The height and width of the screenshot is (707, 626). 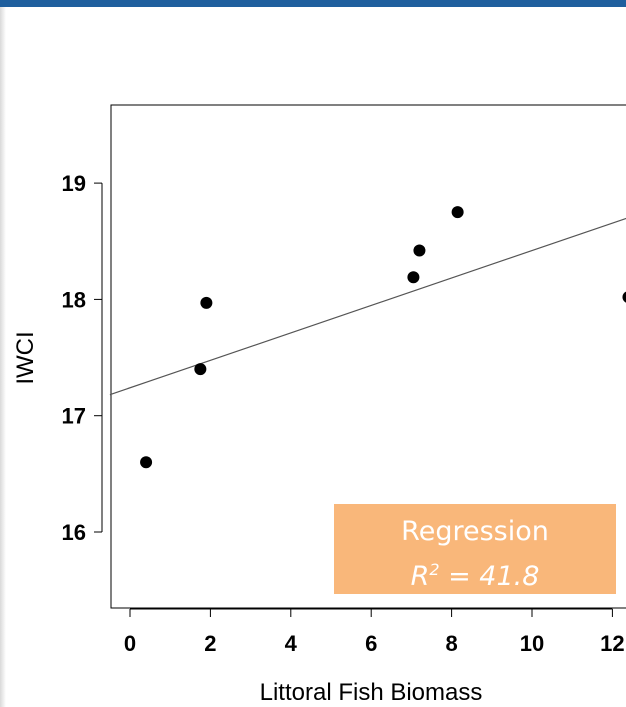 What do you see at coordinates (475, 549) in the screenshot?
I see `regression-annotation: Regression R2 = 41.8` at bounding box center [475, 549].